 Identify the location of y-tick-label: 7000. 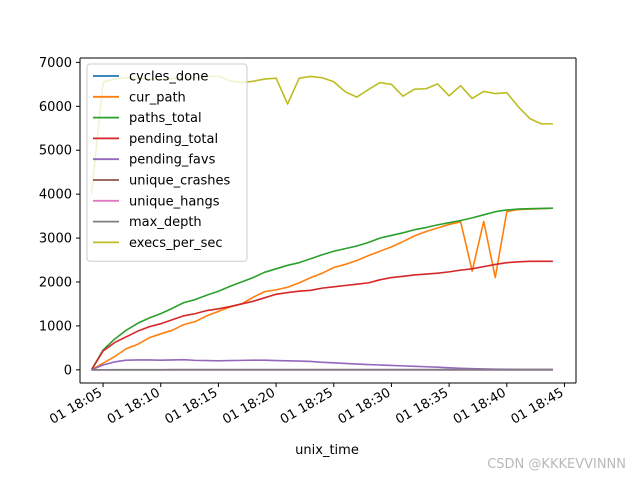
(55, 63).